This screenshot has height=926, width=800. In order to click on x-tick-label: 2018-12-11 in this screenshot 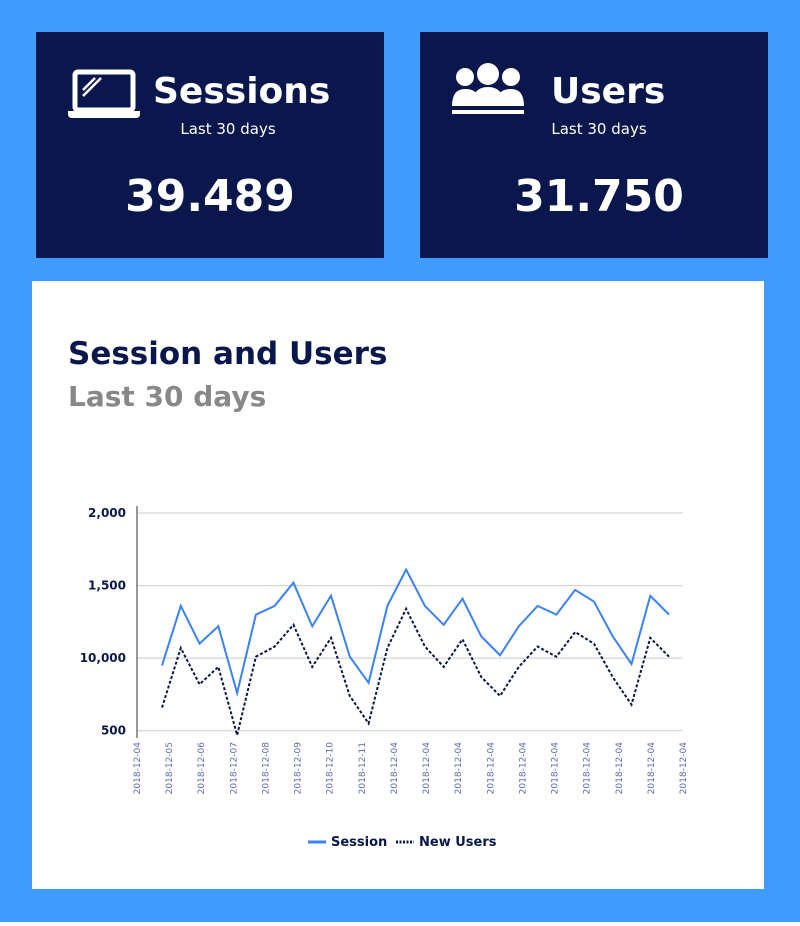, I will do `click(363, 768)`.